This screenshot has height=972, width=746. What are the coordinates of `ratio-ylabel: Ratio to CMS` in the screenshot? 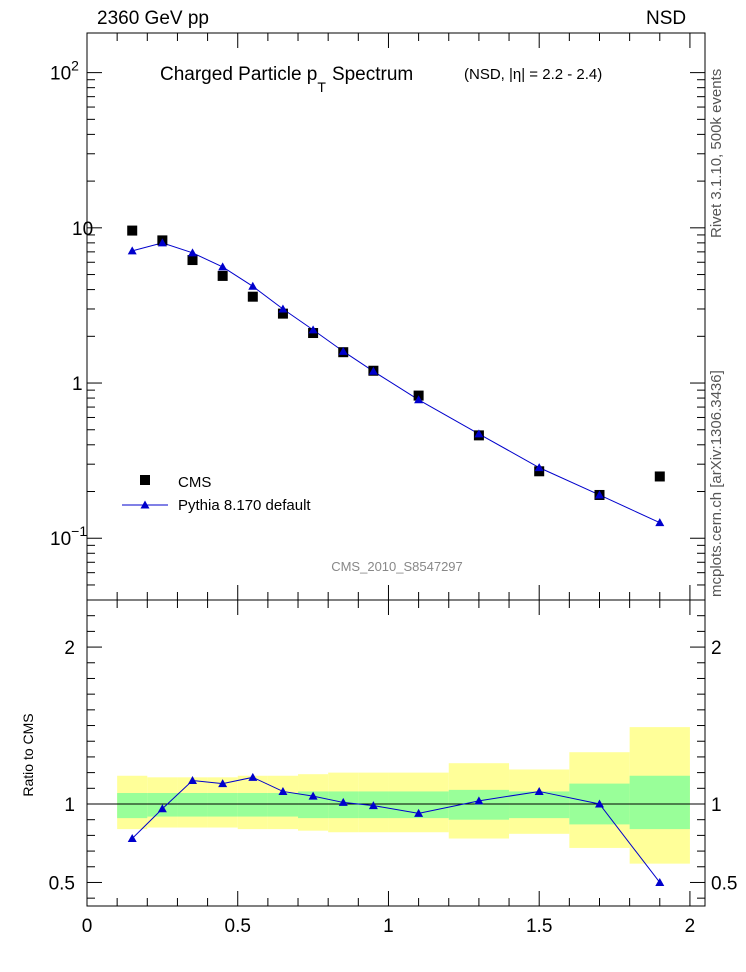 It's located at (28, 754).